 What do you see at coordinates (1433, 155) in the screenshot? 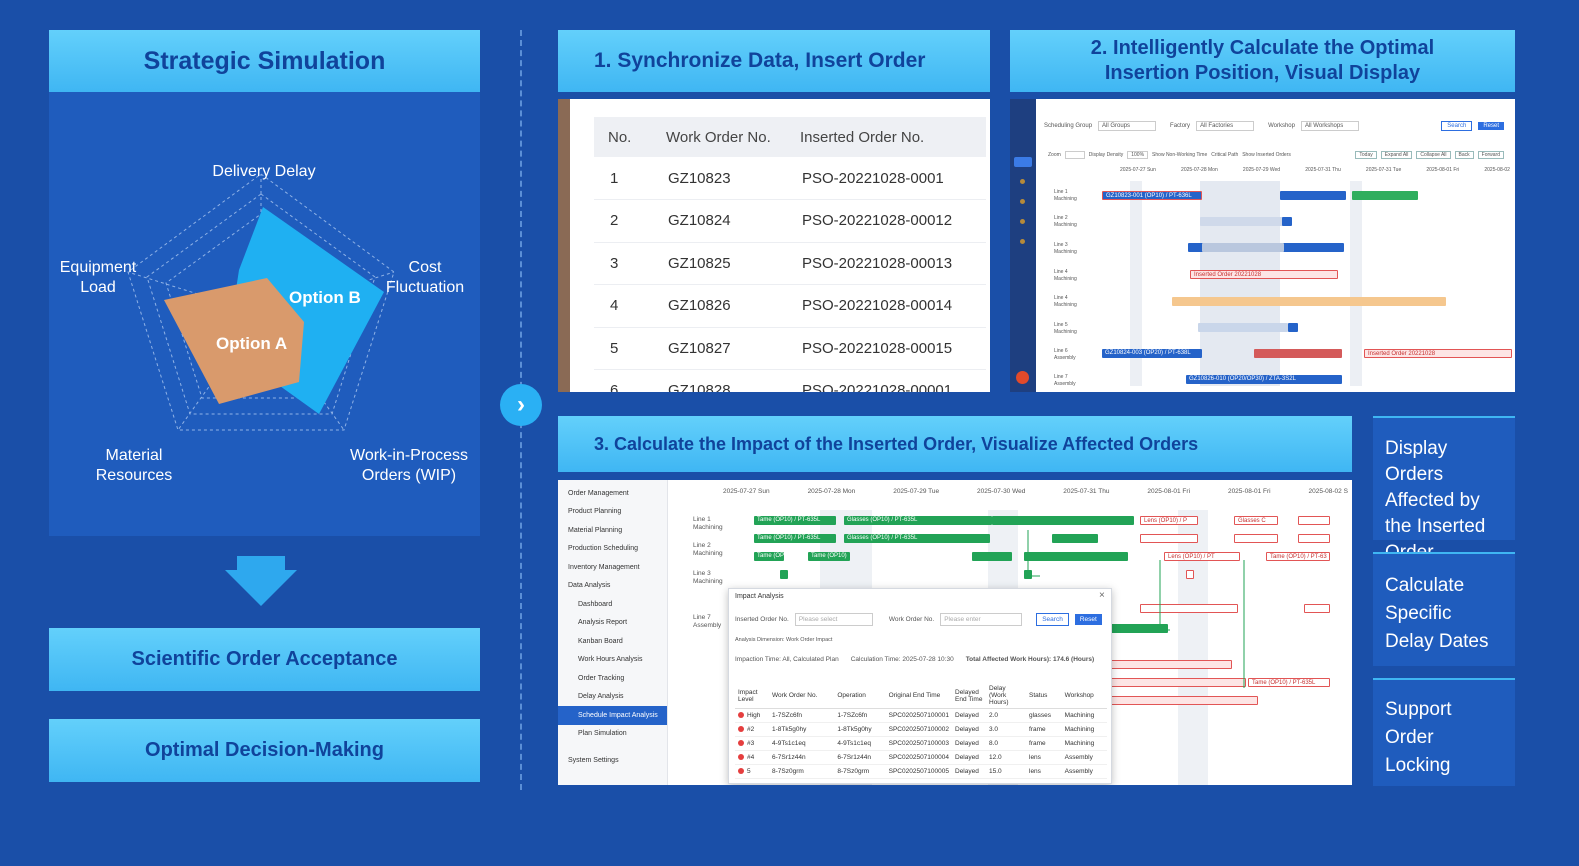
I see `collapse-all-button: Collapse All` at bounding box center [1433, 155].